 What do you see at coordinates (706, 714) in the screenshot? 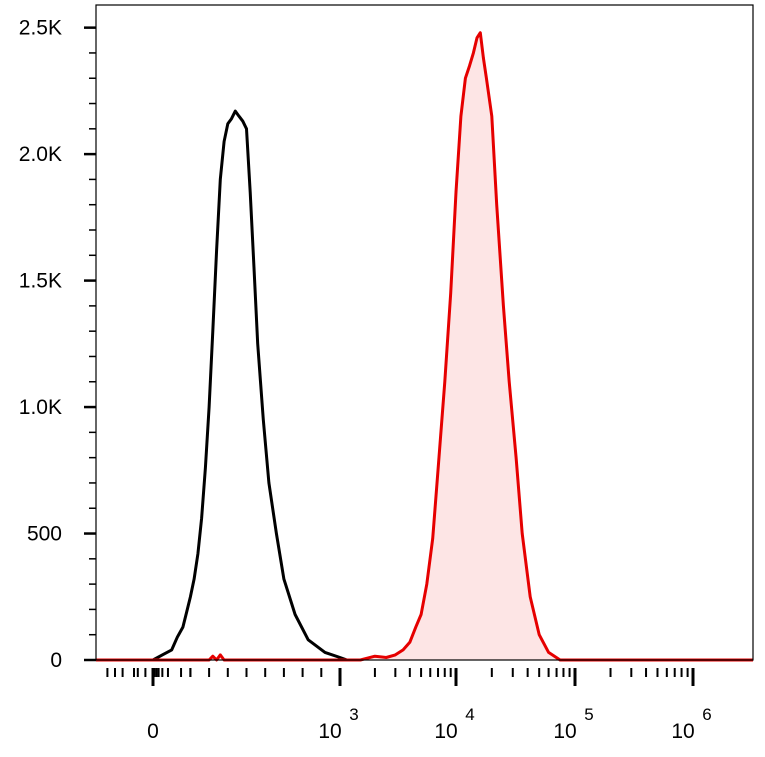
I see `x-tick-exponent: 6` at bounding box center [706, 714].